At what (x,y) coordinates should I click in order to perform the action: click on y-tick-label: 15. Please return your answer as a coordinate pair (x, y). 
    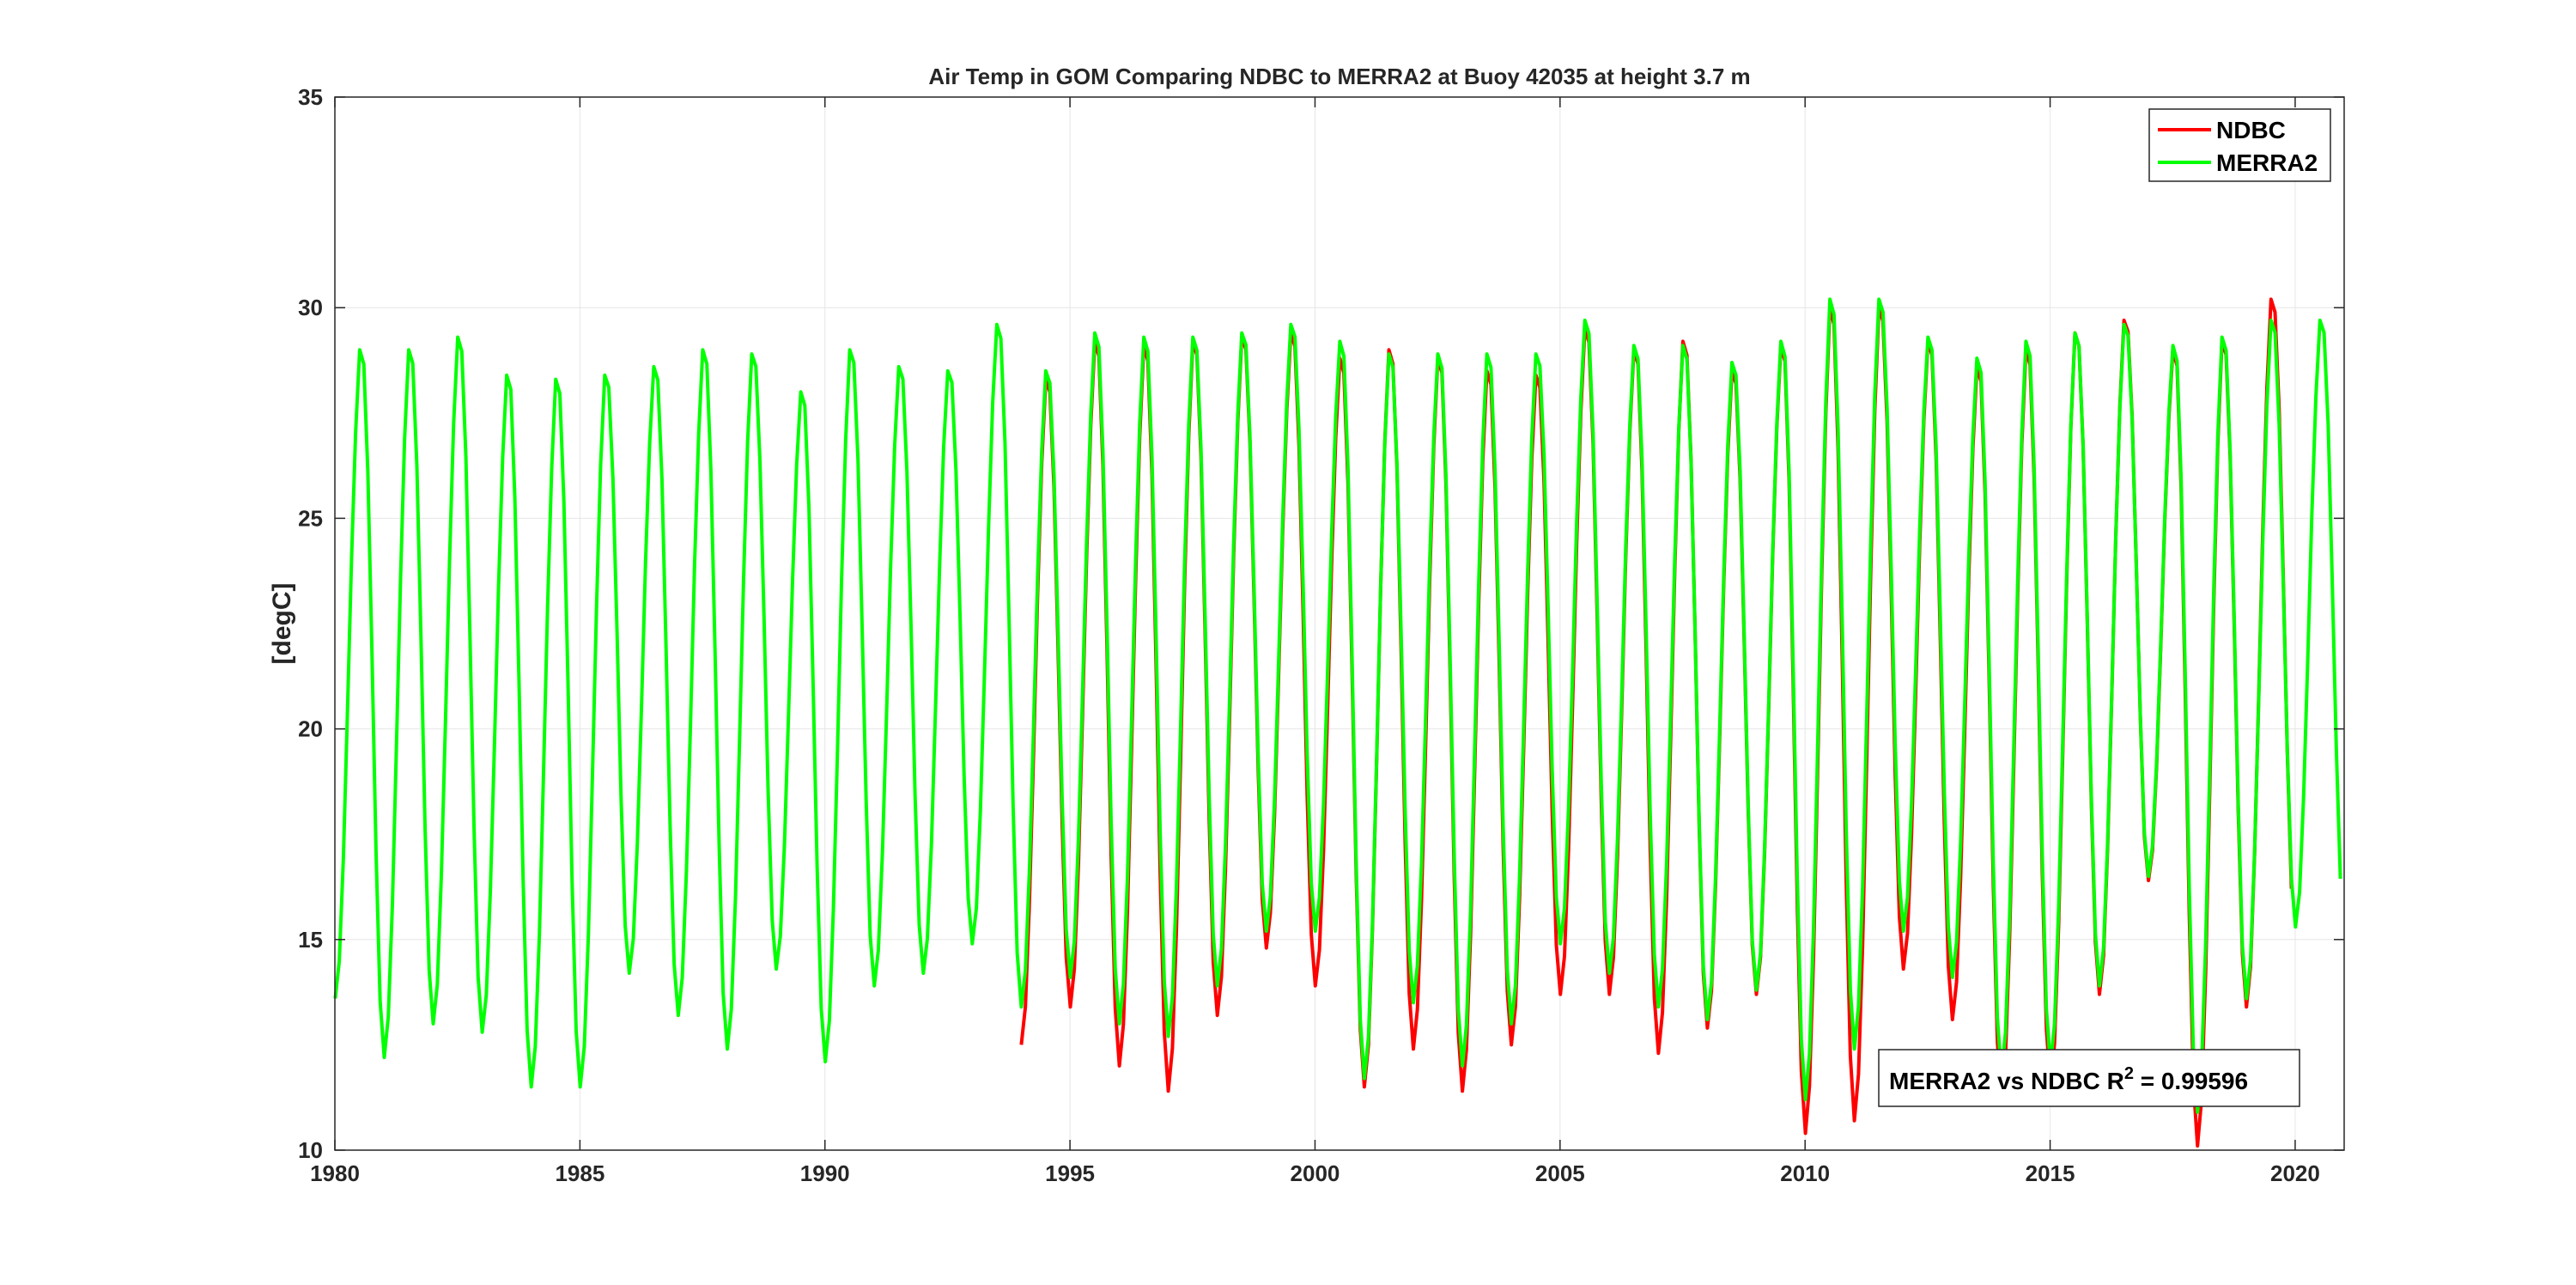
    Looking at the image, I should click on (311, 940).